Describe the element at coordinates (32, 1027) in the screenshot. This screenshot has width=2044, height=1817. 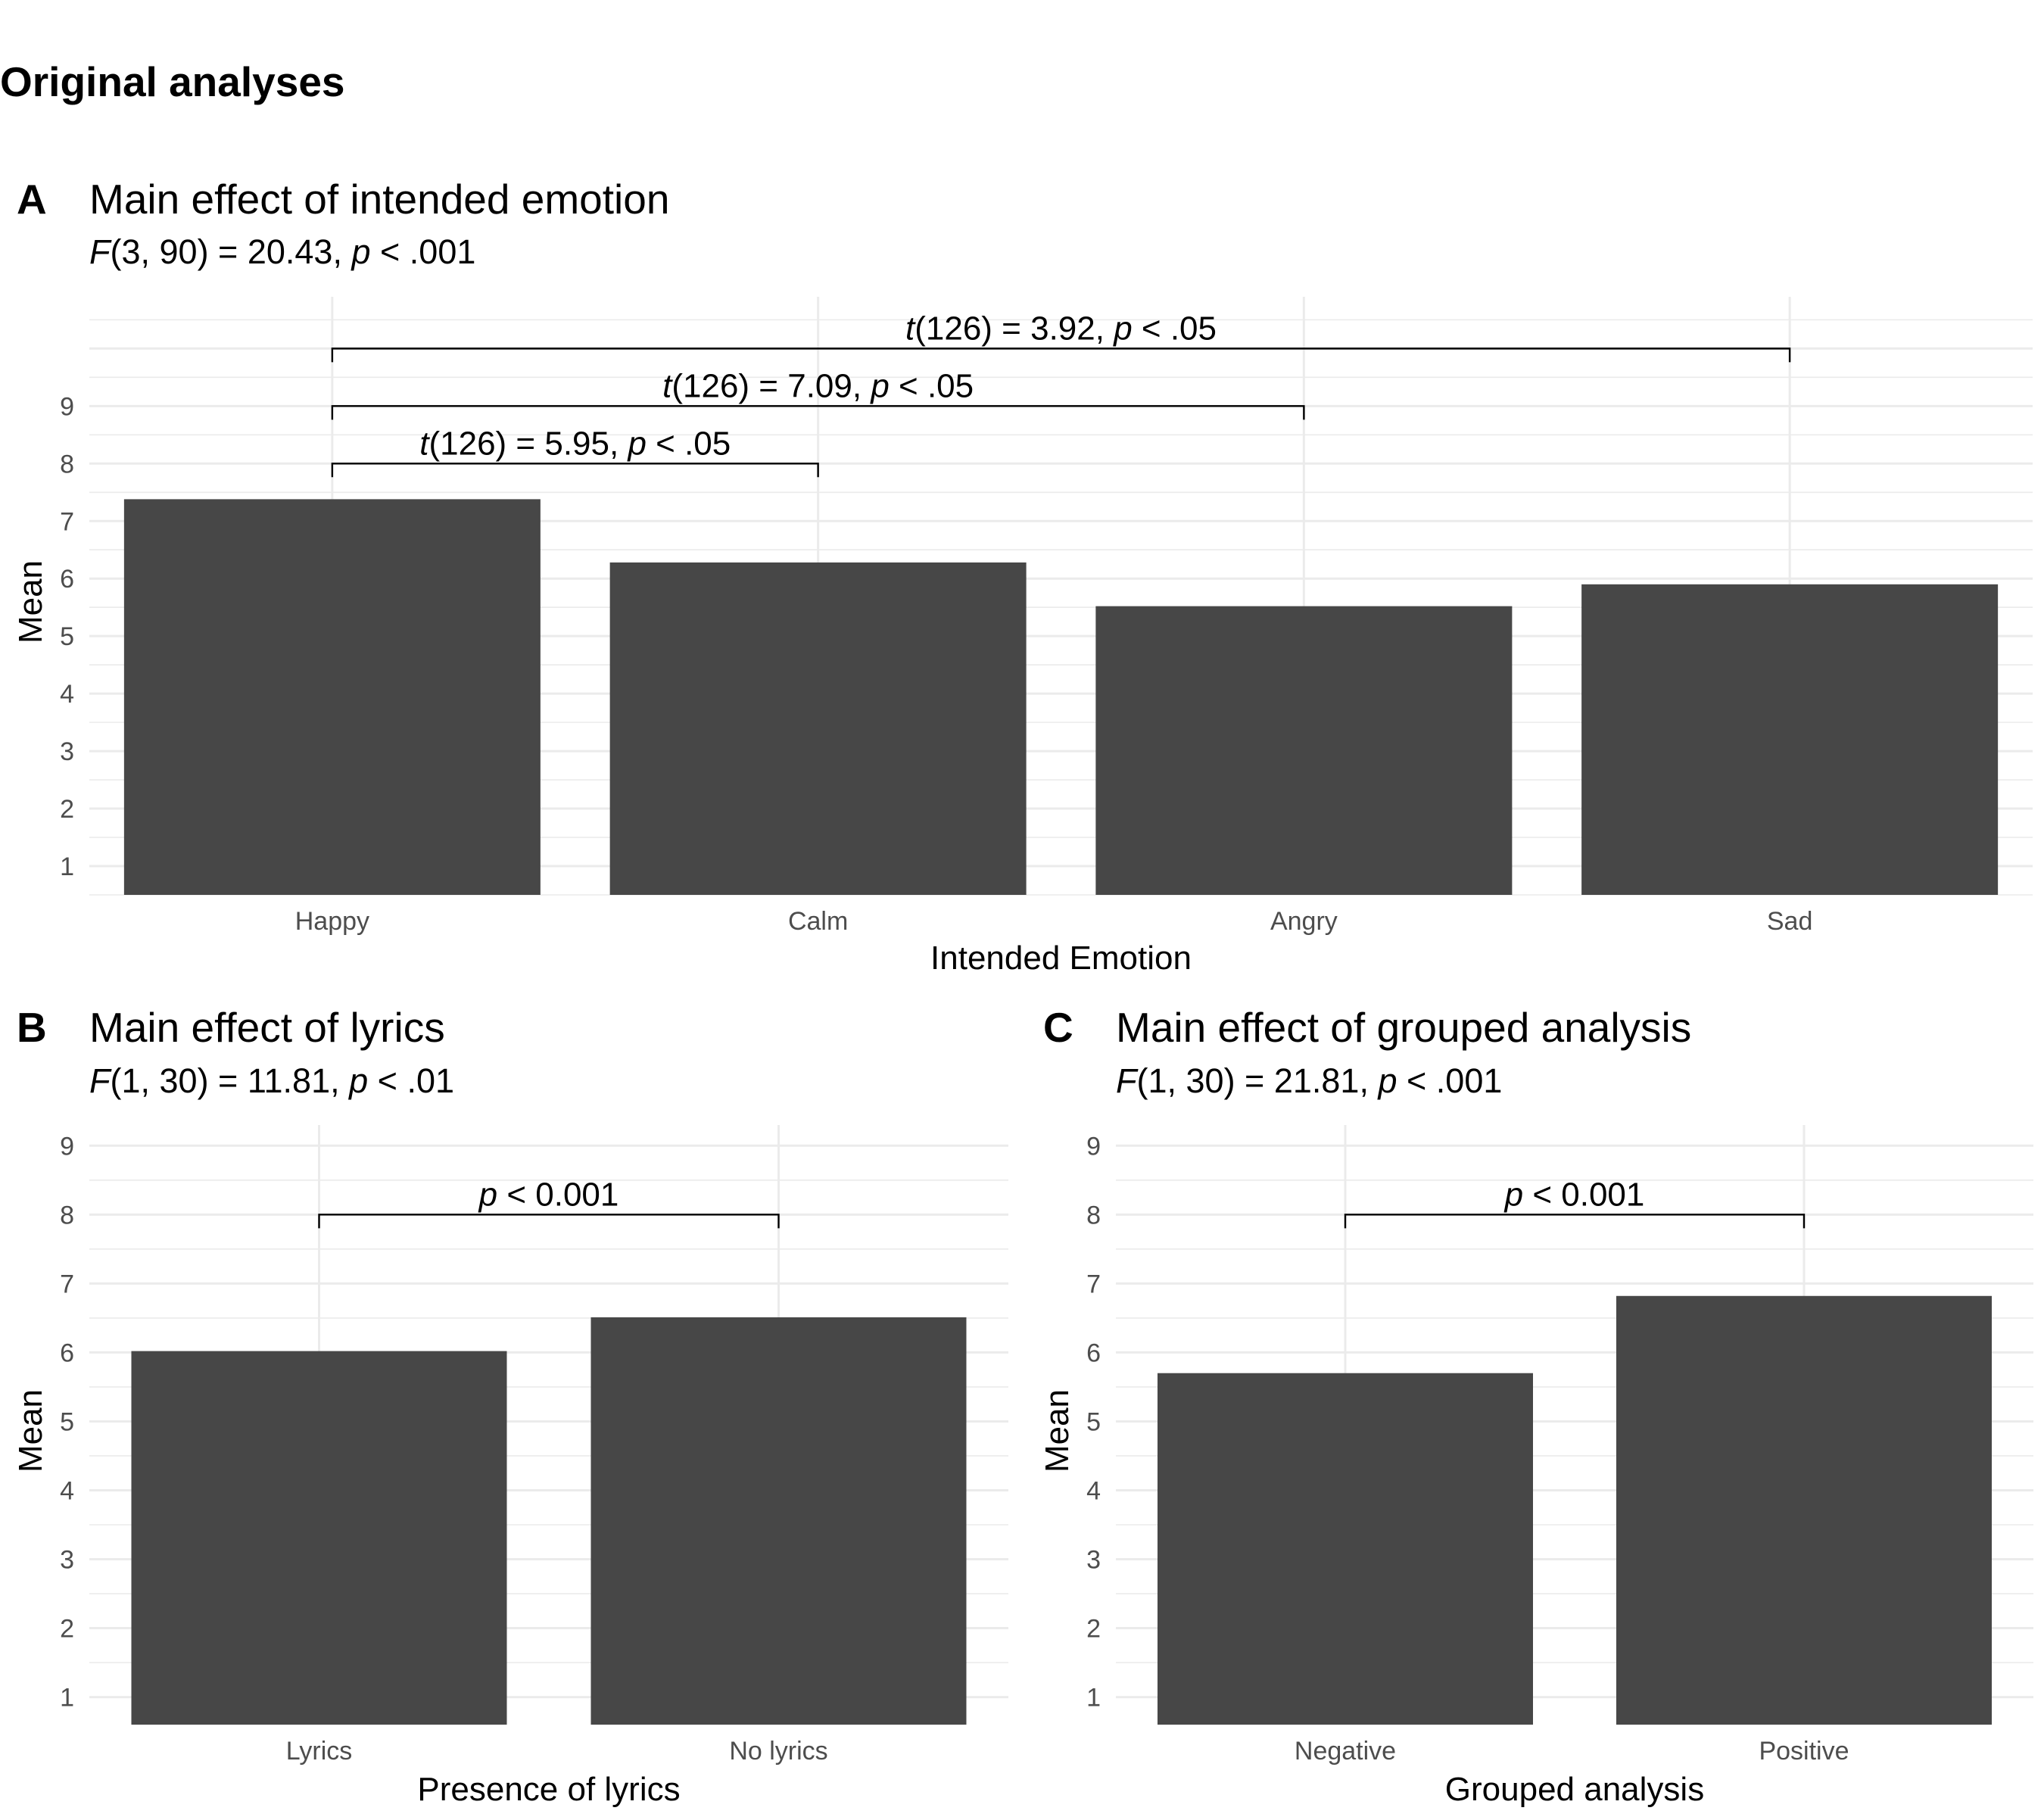
I see `panel-letter: B` at that location.